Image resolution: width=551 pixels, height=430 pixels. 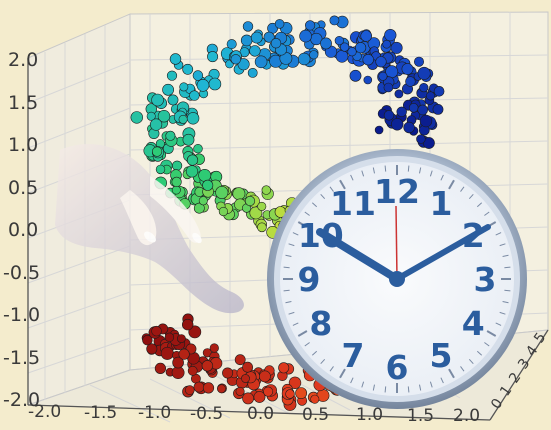 I want to click on second-hand, so click(x=396, y=242).